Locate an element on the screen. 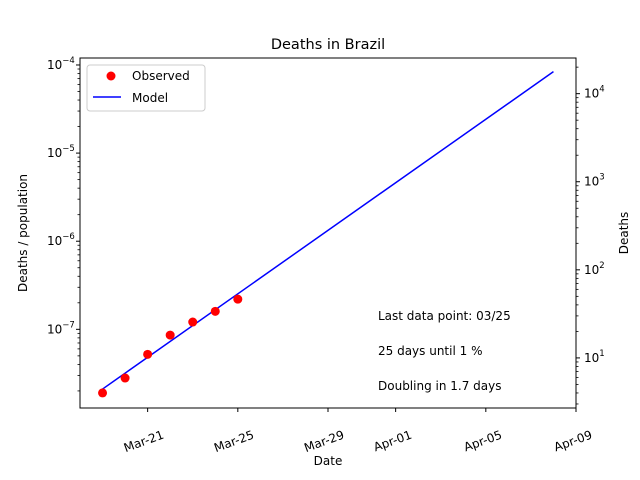  annotation-days-until: 25 days until 1 % is located at coordinates (430, 351).